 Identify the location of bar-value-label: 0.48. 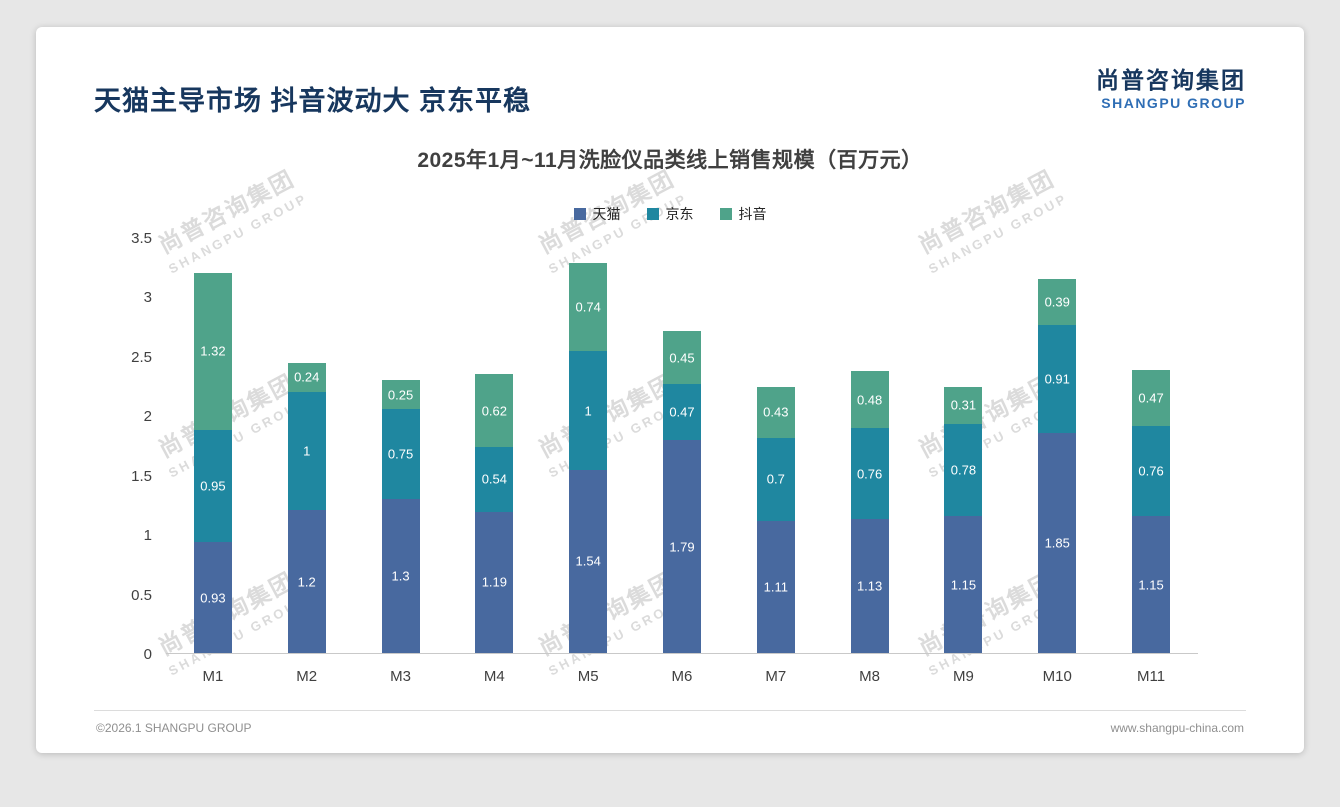
(869, 400).